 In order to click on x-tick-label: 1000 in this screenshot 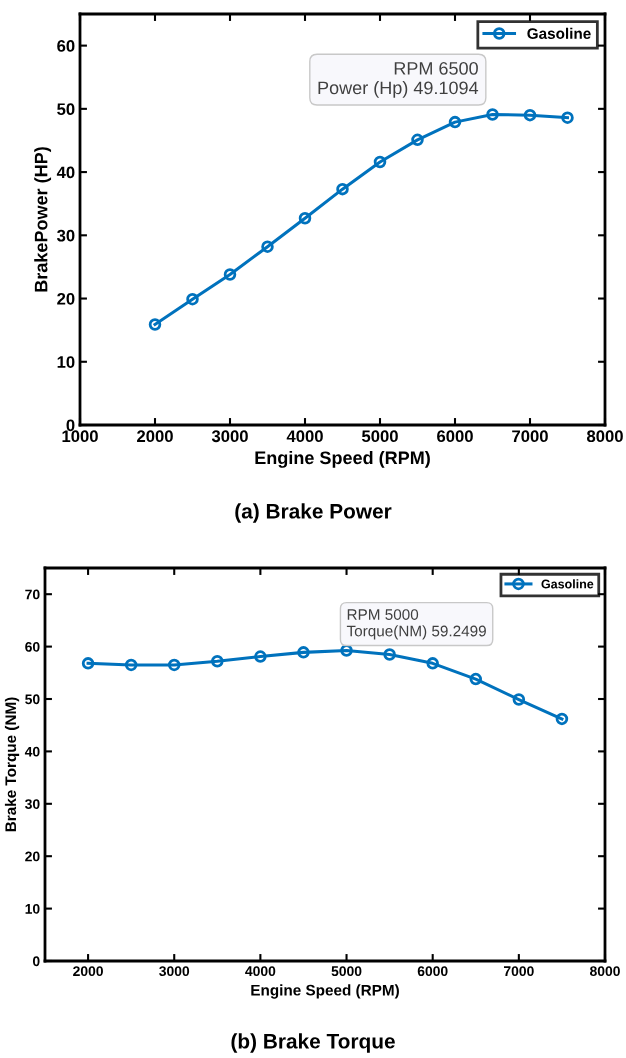, I will do `click(80, 436)`.